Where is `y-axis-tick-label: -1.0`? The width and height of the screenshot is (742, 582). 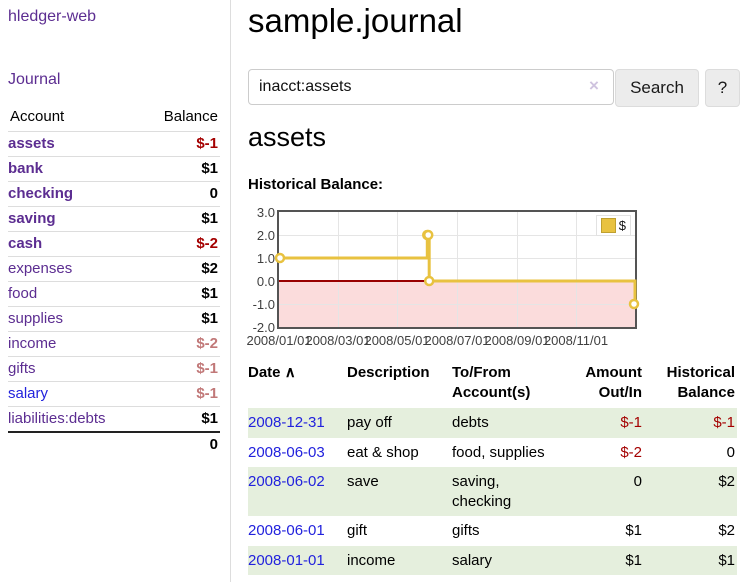
y-axis-tick-label: -1.0 is located at coordinates (263, 304).